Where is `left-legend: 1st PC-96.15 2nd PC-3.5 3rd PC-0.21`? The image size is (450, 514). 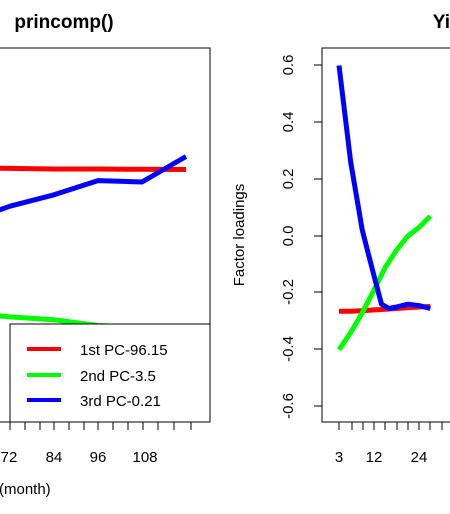
left-legend: 1st PC-96.15 2nd PC-3.5 3rd PC-0.21 is located at coordinates (110, 373).